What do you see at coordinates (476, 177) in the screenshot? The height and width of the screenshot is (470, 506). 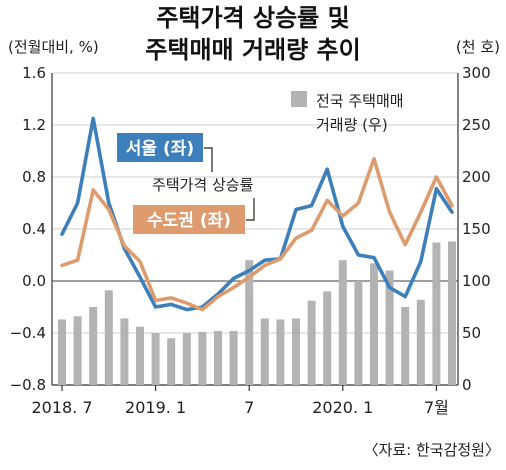 I see `right-tick-label: 200` at bounding box center [476, 177].